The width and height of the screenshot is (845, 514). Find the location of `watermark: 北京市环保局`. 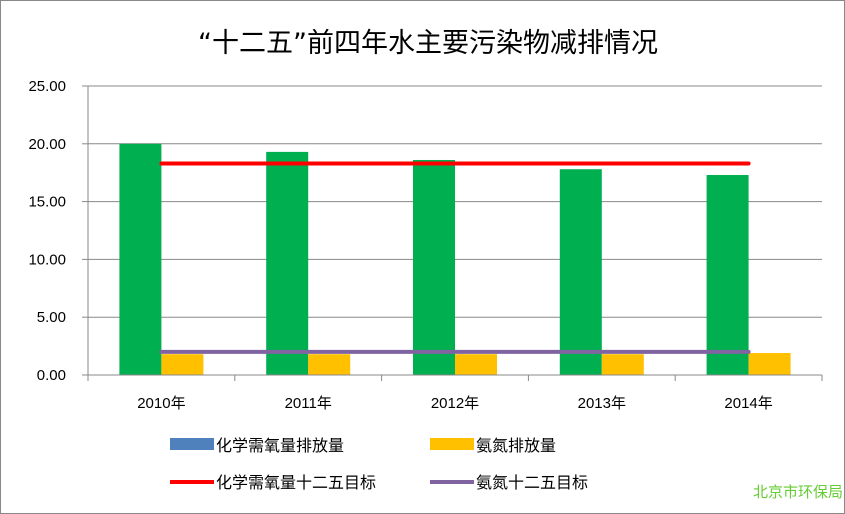

watermark: 北京市环保局 is located at coordinates (798, 492).